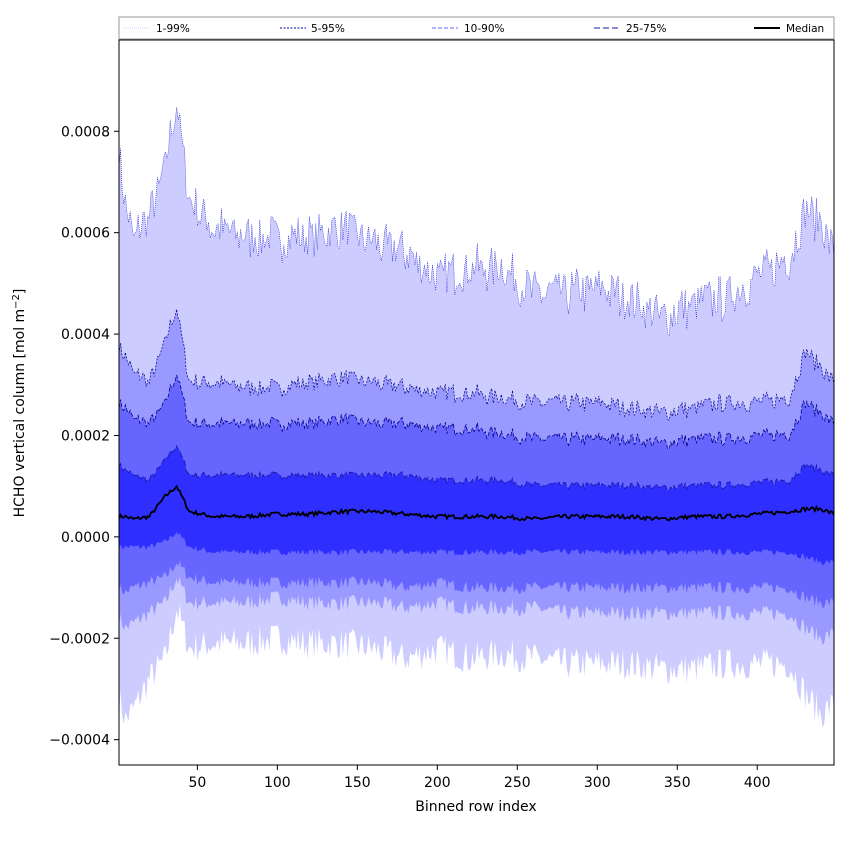  I want to click on legend-entry-10-90: 10-90%, so click(468, 29).